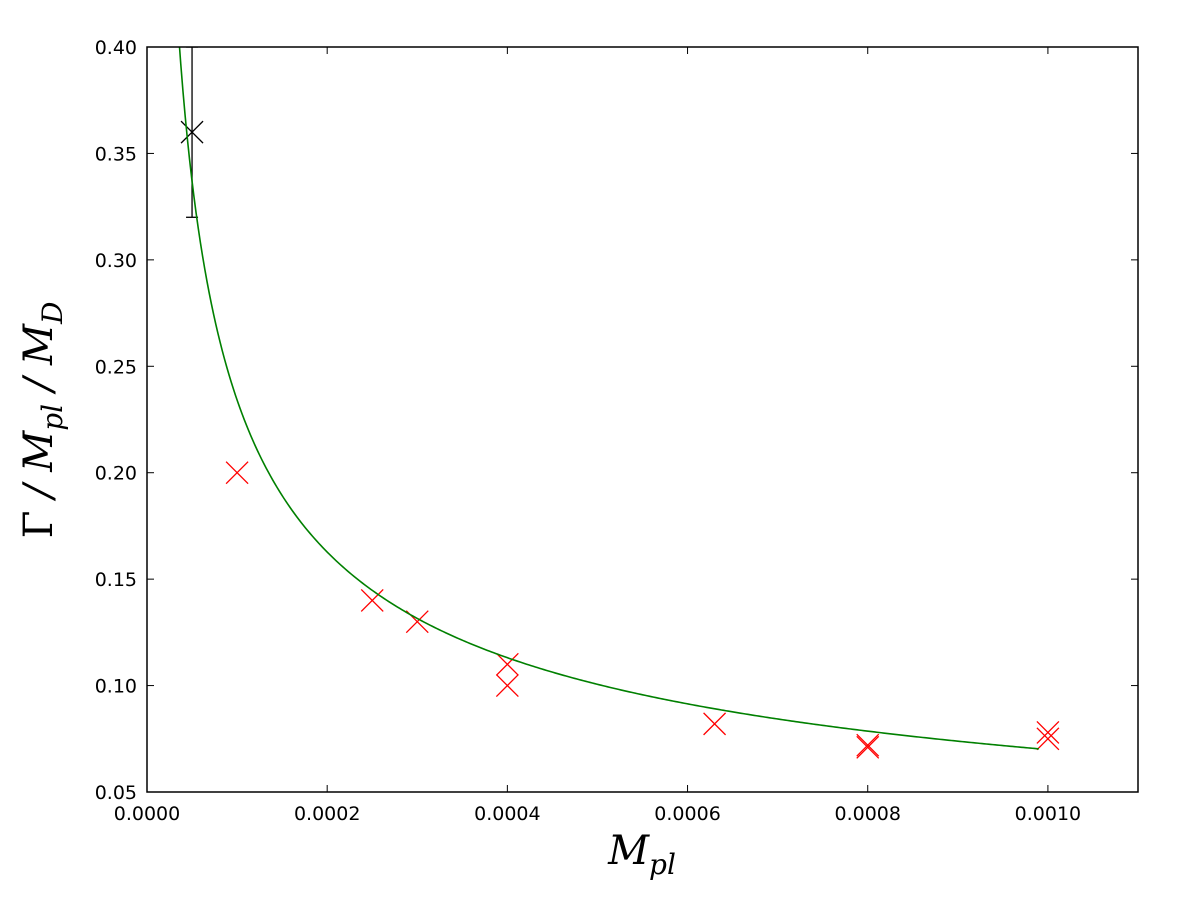 The image size is (1200, 902). Describe the element at coordinates (192, 132) in the screenshot. I see `data-point-black` at that location.